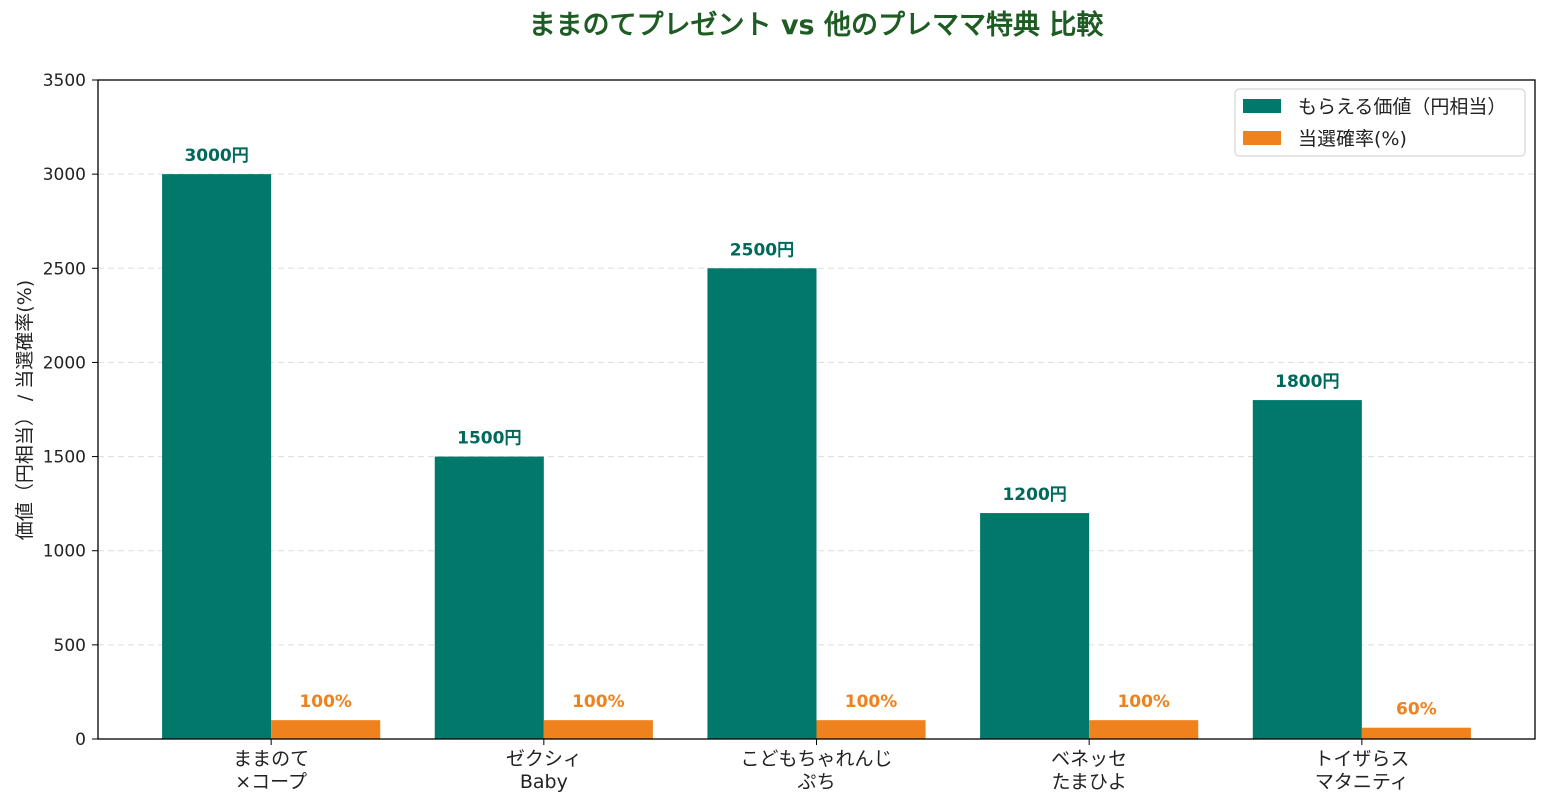 This screenshot has width=1547, height=805. Describe the element at coordinates (64, 81) in the screenshot. I see `y-tick-label: 3500` at that location.